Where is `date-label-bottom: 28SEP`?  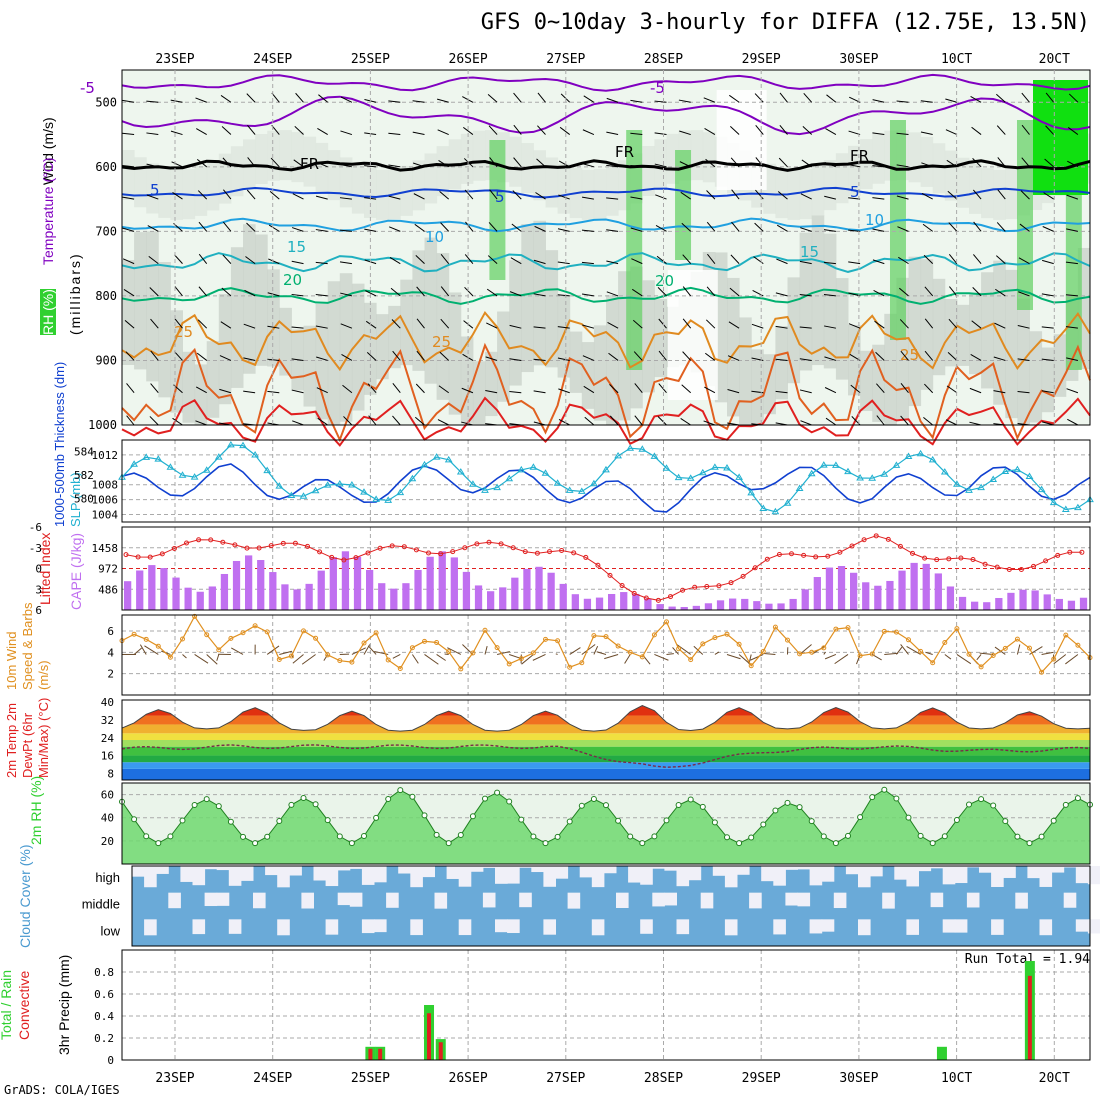 date-label-bottom: 28SEP is located at coordinates (663, 1078).